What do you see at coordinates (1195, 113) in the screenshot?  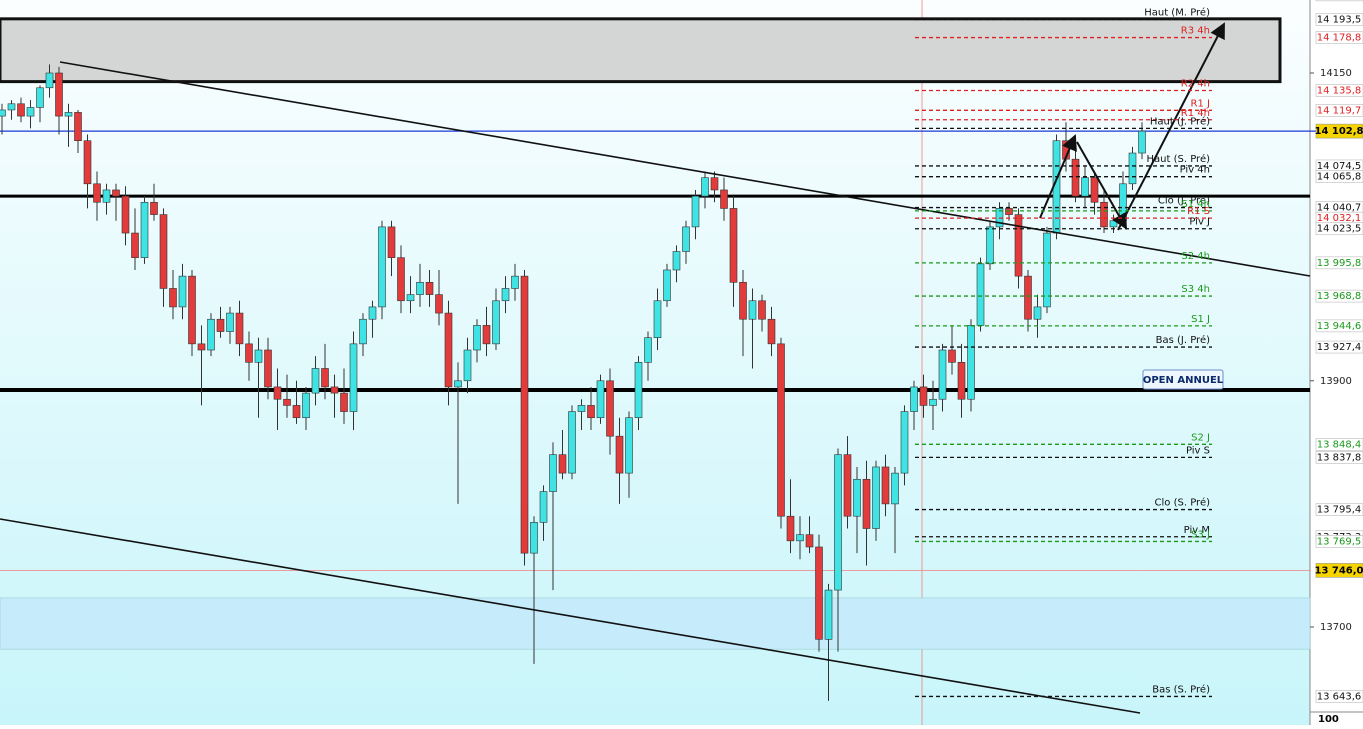 I see `level-label: R1 4h` at bounding box center [1195, 113].